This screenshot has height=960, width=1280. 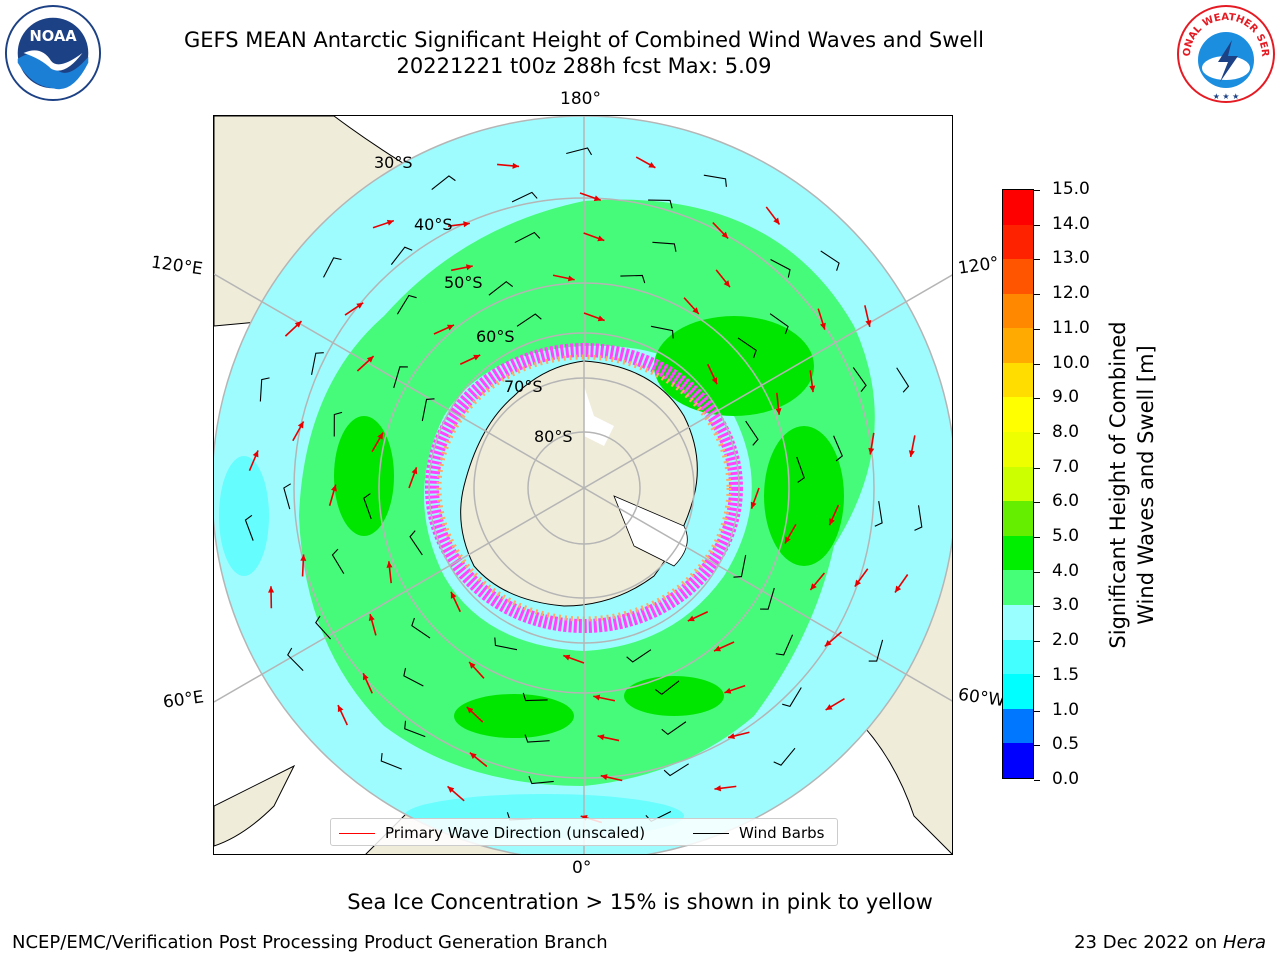 I want to click on colorbar-tick-label: 7.0, so click(x=1066, y=466).